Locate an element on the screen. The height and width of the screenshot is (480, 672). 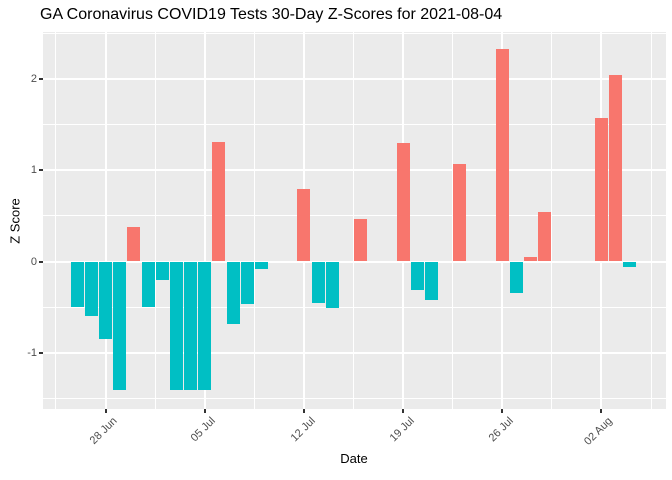
y-axis-title: Z Score is located at coordinates (15, 221).